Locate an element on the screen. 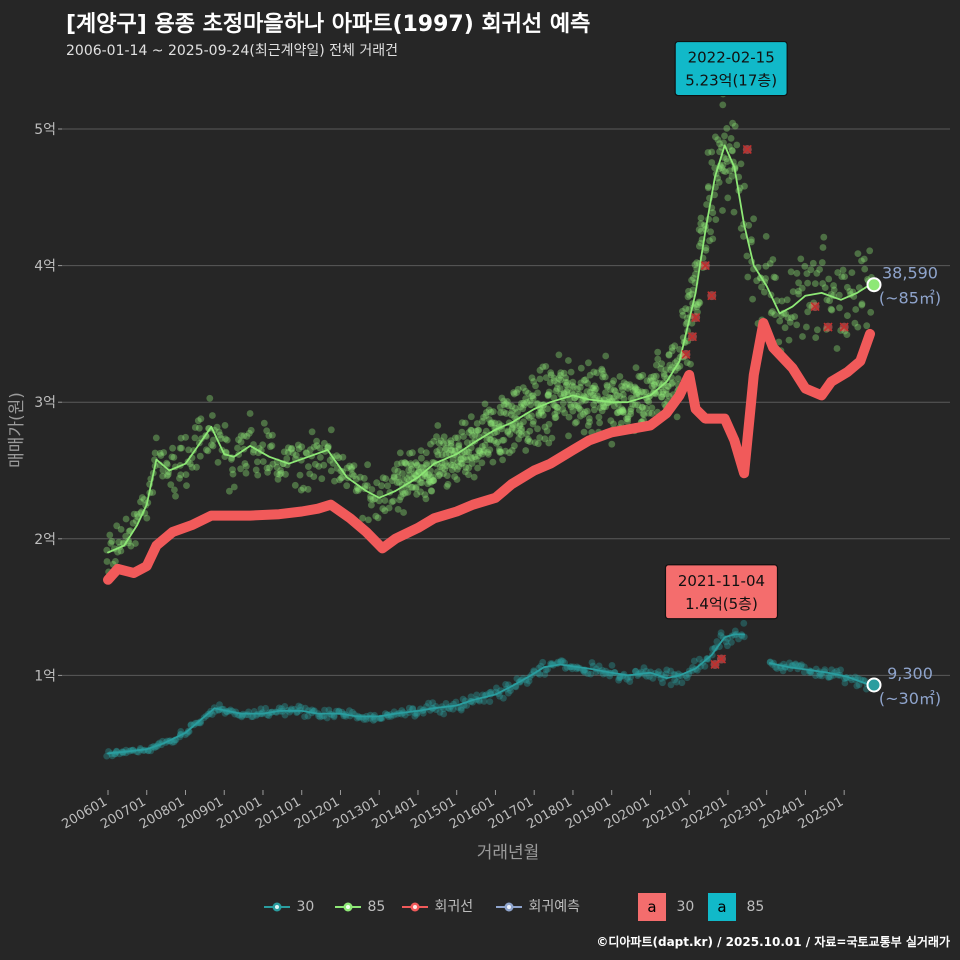  legend-item-regression: 회귀선 is located at coordinates (436, 907).